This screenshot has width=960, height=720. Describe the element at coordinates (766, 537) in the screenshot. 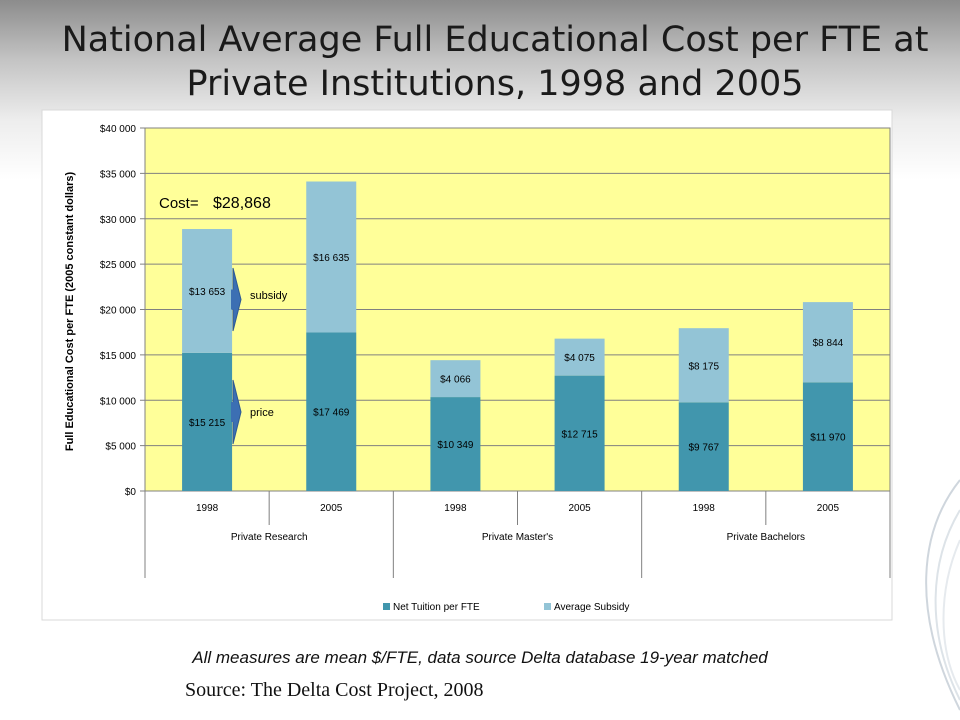

I see `group-label: Private Bachelors` at that location.